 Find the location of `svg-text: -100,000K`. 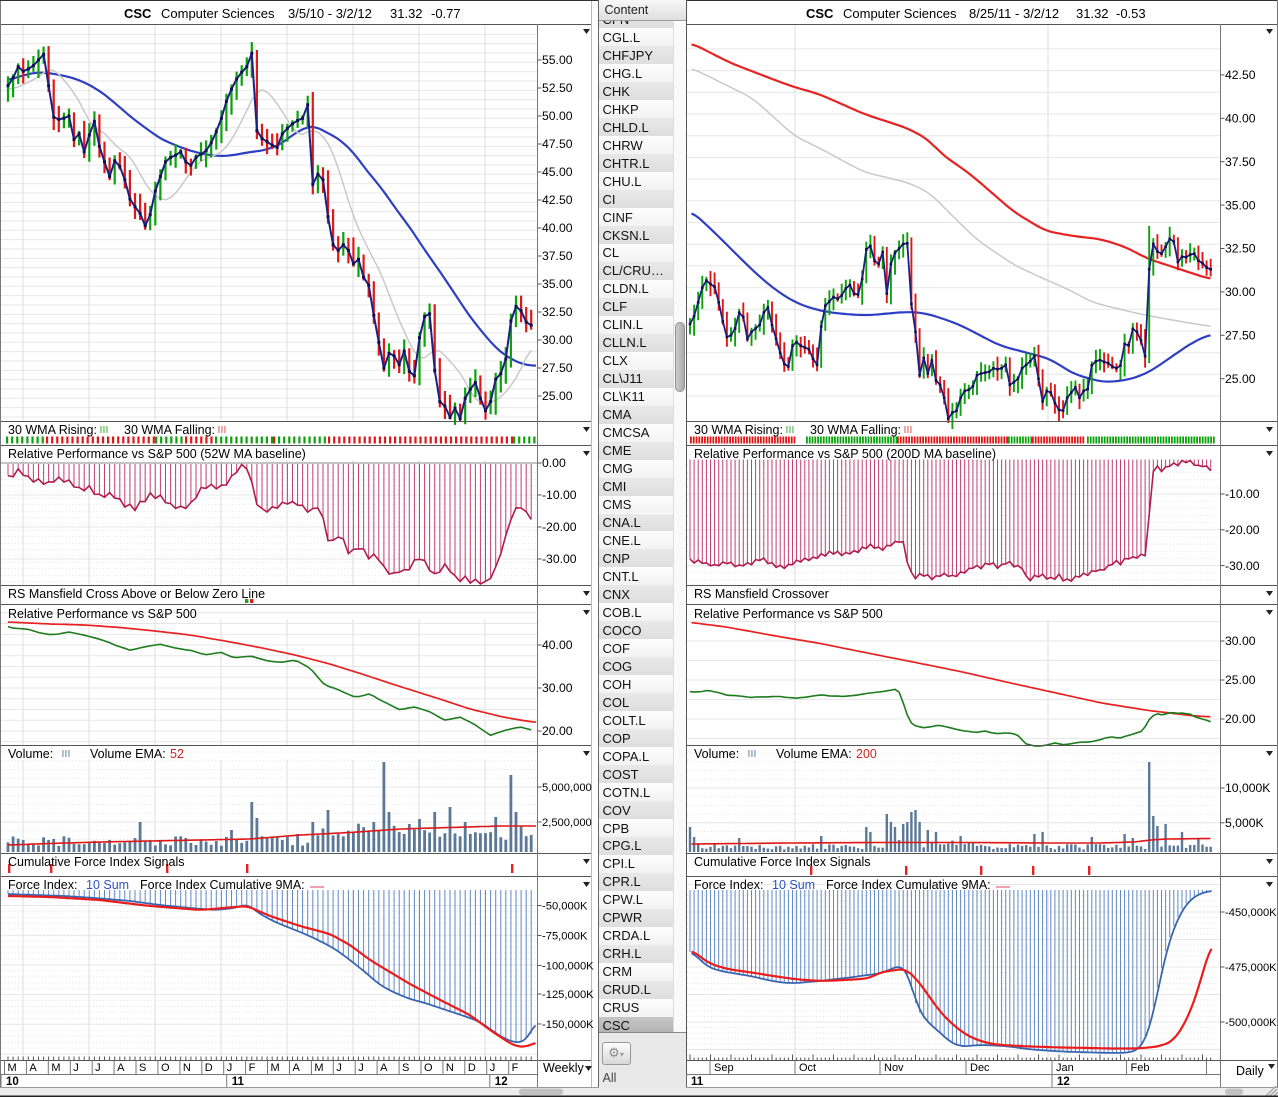

svg-text: -100,000K is located at coordinates (568, 967).